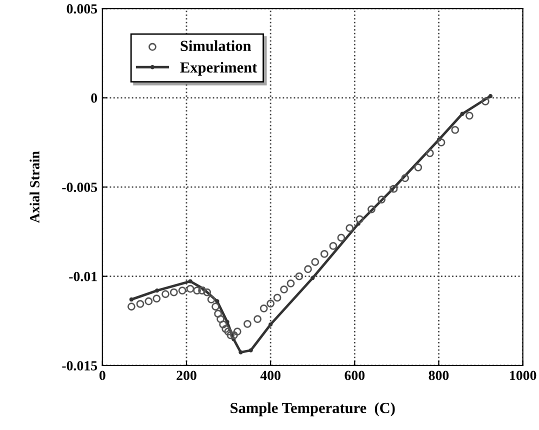 This screenshot has width=539, height=430. I want to click on y-axis-title: Axial Strain, so click(35, 187).